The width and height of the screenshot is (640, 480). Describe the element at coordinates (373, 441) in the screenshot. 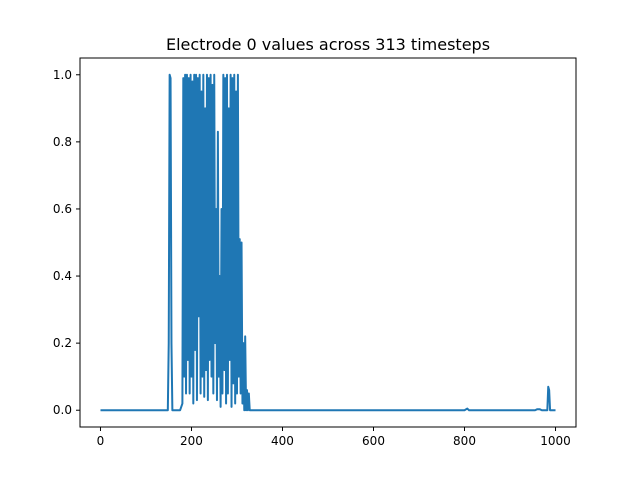

I see `x-tick-label: 600` at that location.